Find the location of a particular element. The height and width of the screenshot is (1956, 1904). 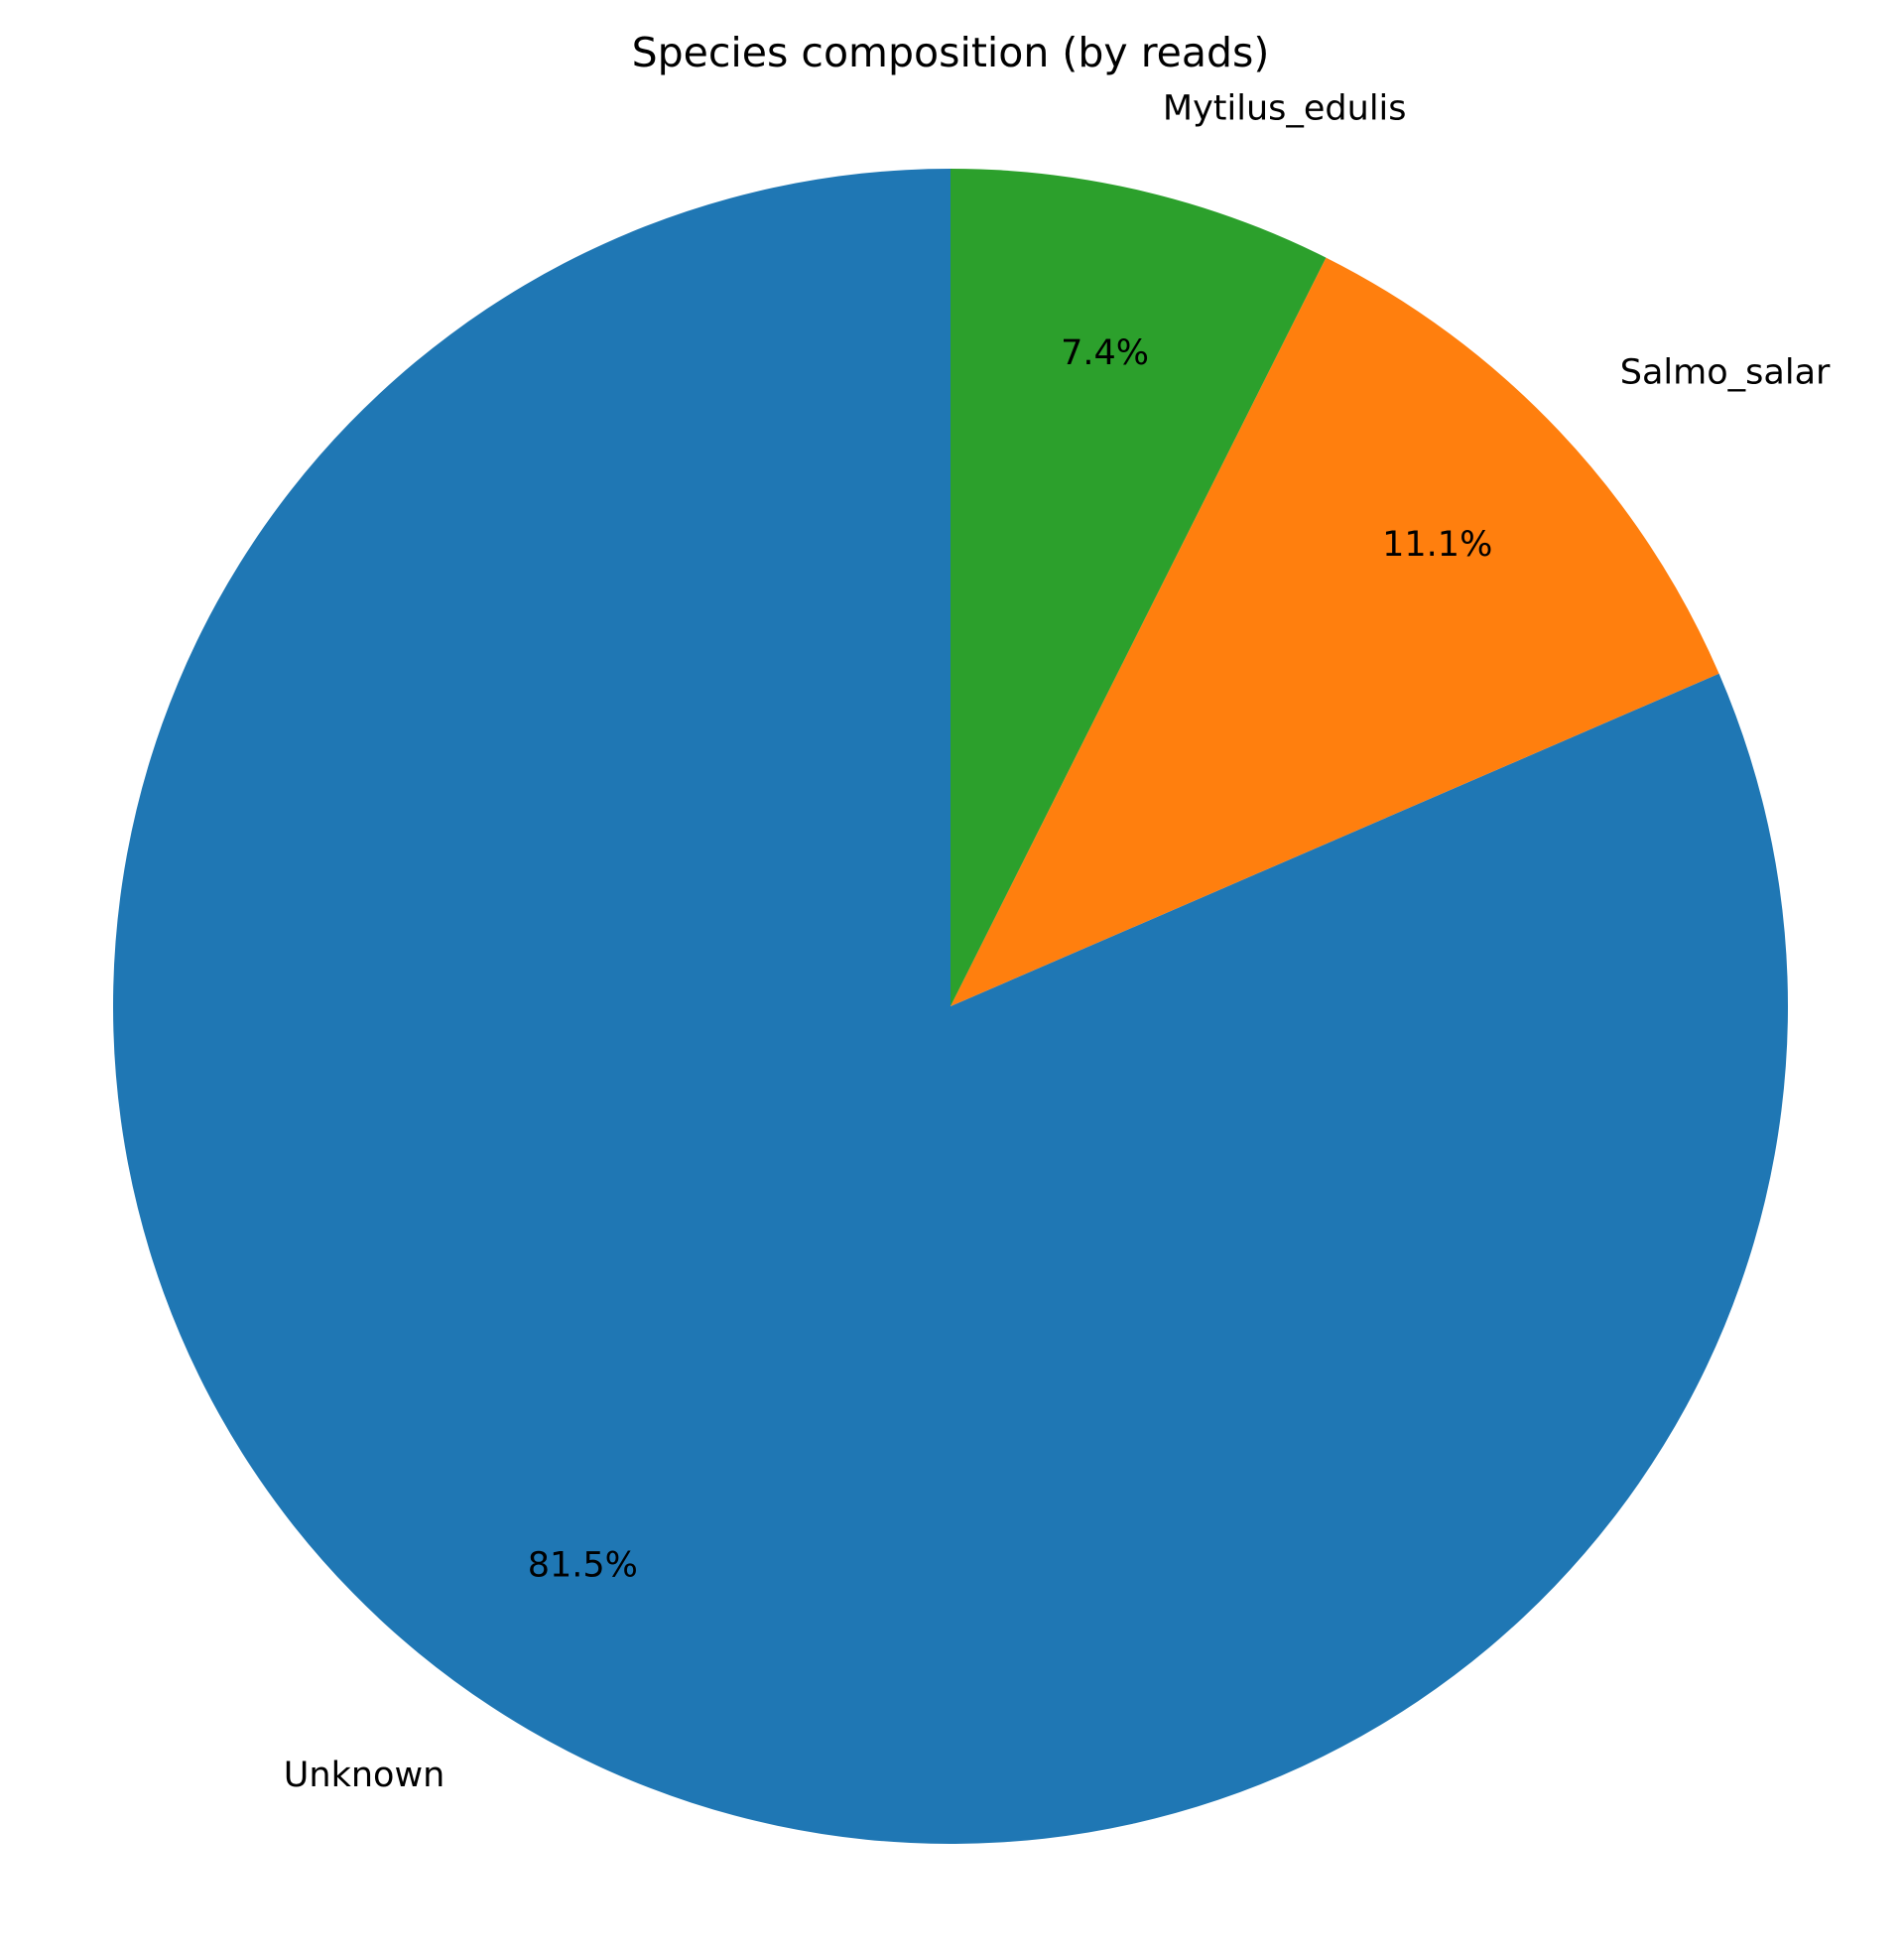

slice-label-unknown: Unknown is located at coordinates (364, 1775).